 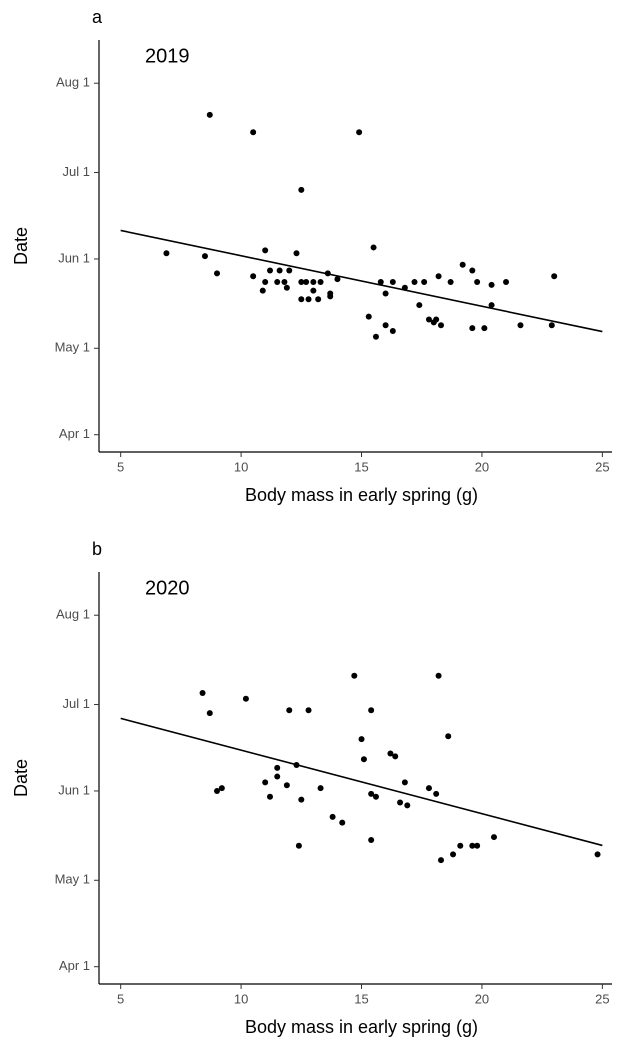 What do you see at coordinates (167, 588) in the screenshot?
I see `annotation: 2020` at bounding box center [167, 588].